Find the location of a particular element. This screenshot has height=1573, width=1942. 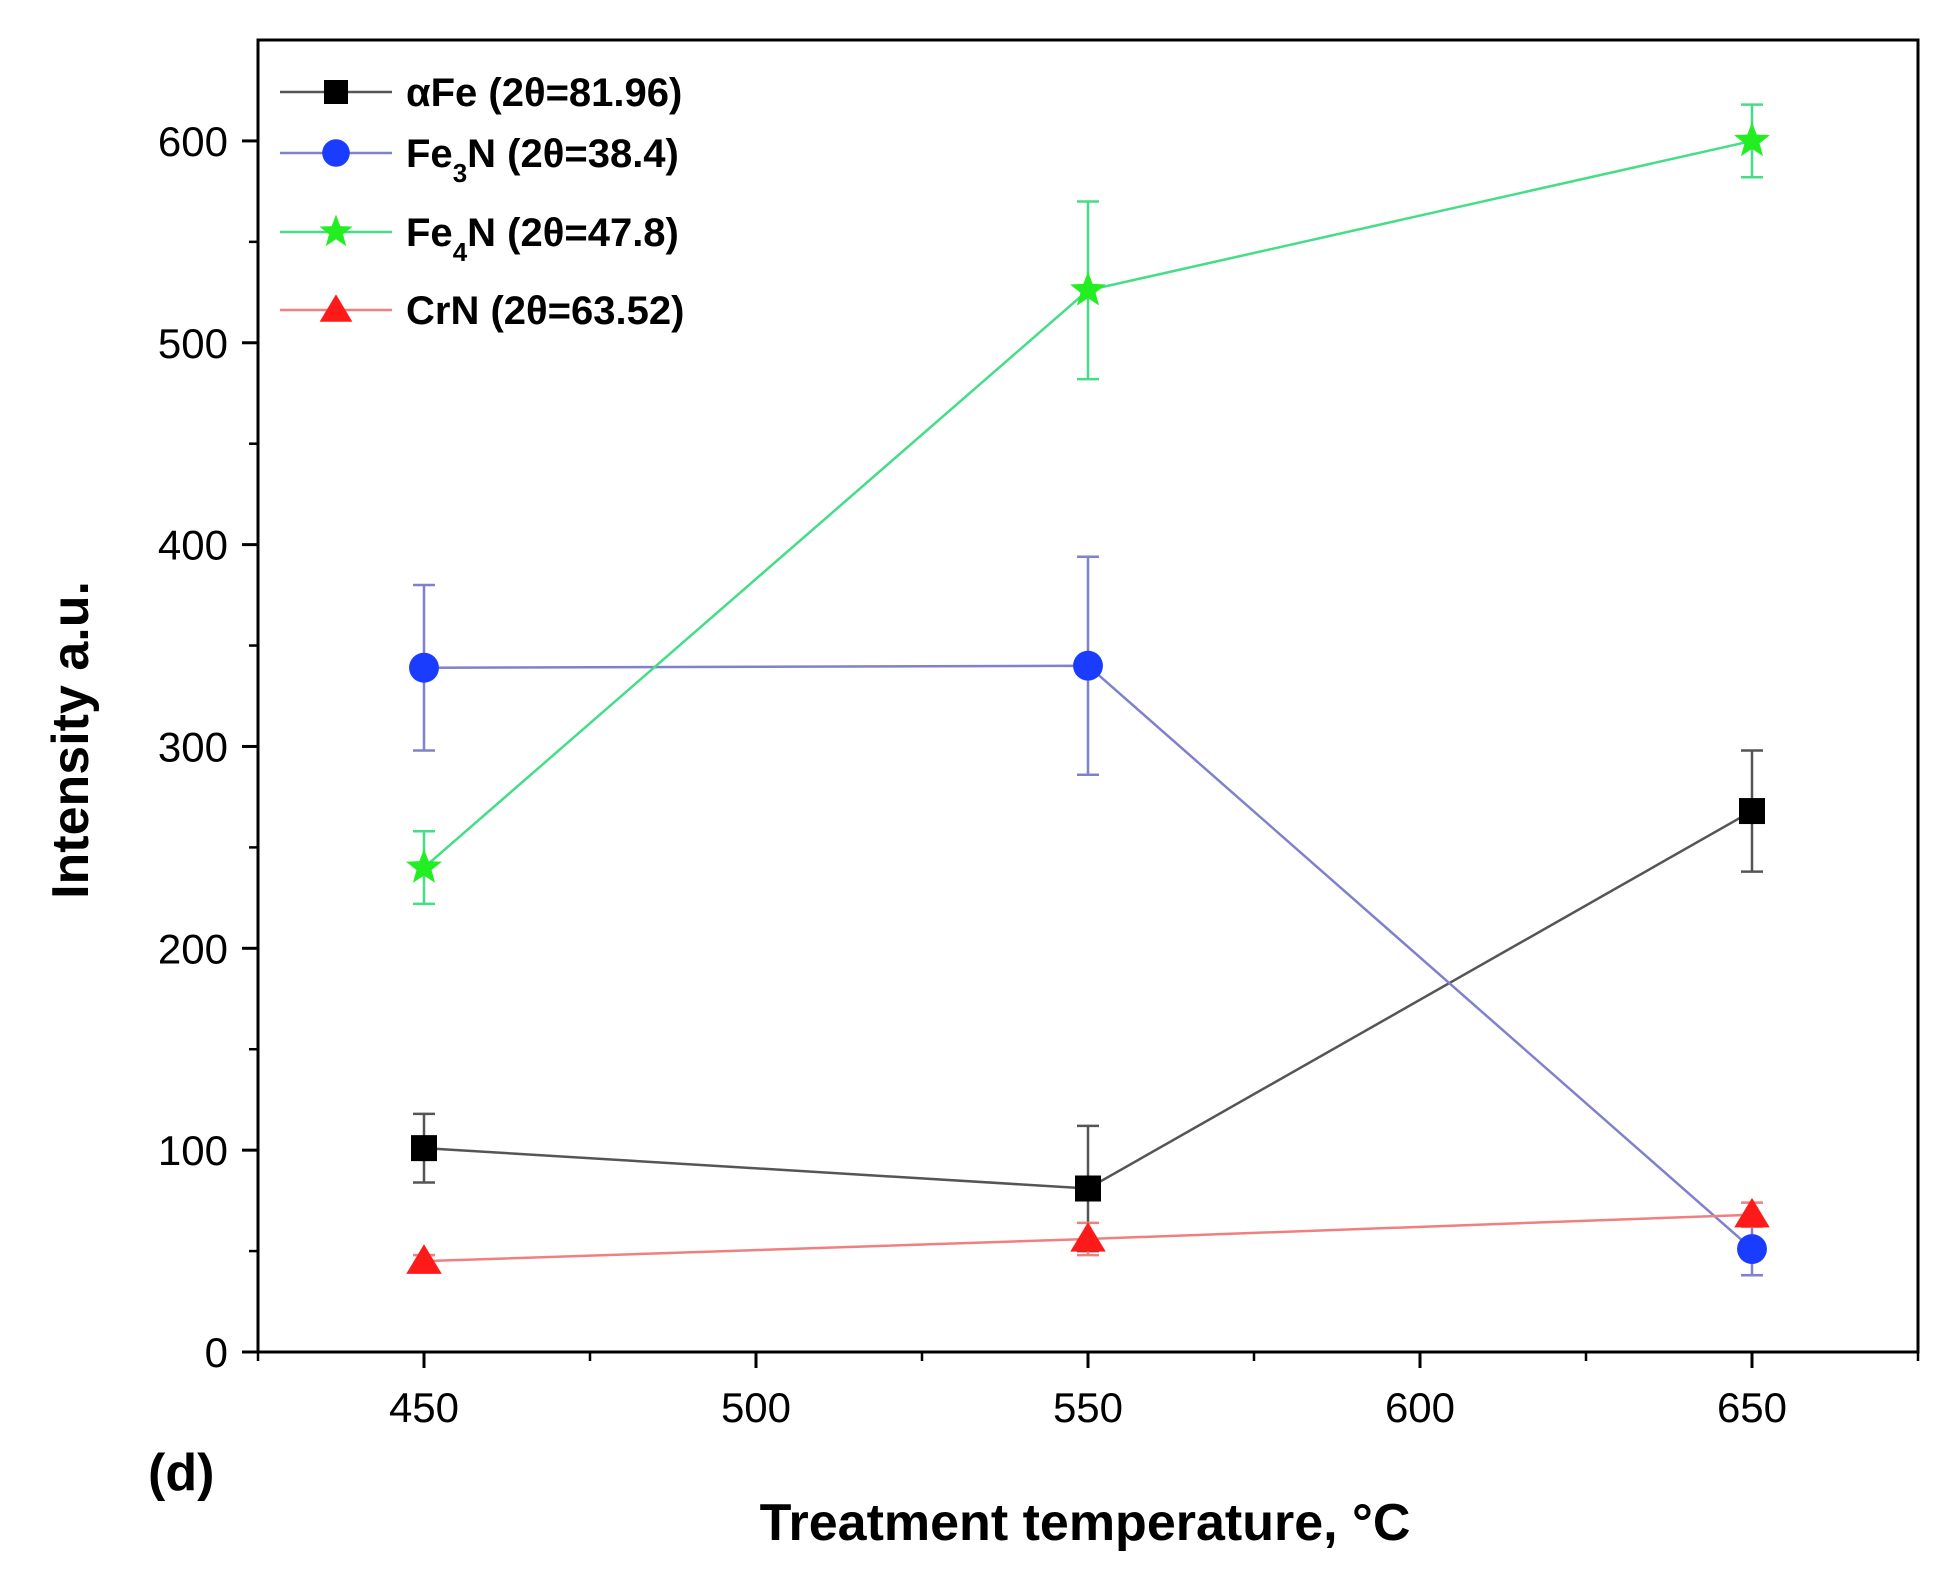

y-tick-label: 100 is located at coordinates (193, 1150).